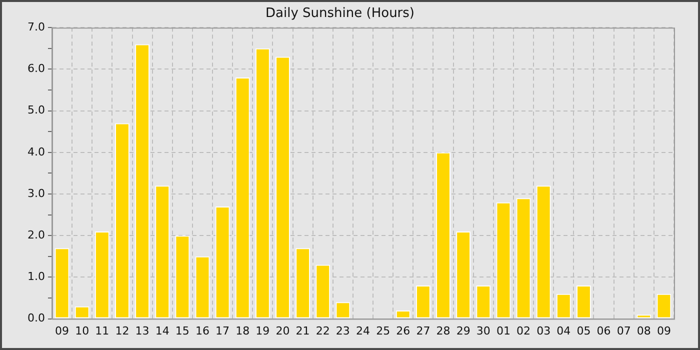  What do you see at coordinates (583, 331) in the screenshot?
I see `x-tick-label: 05` at bounding box center [583, 331].